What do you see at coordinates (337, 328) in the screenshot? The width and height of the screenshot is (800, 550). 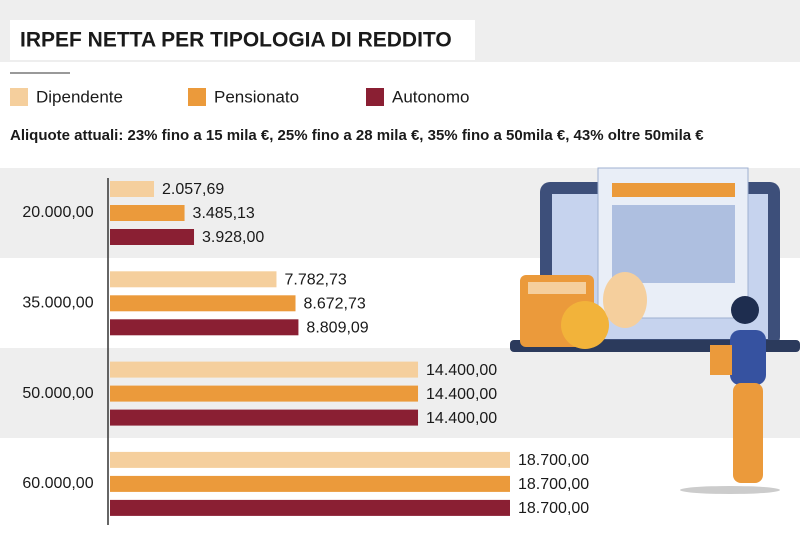 I see `value-label: 8.809,09` at bounding box center [337, 328].